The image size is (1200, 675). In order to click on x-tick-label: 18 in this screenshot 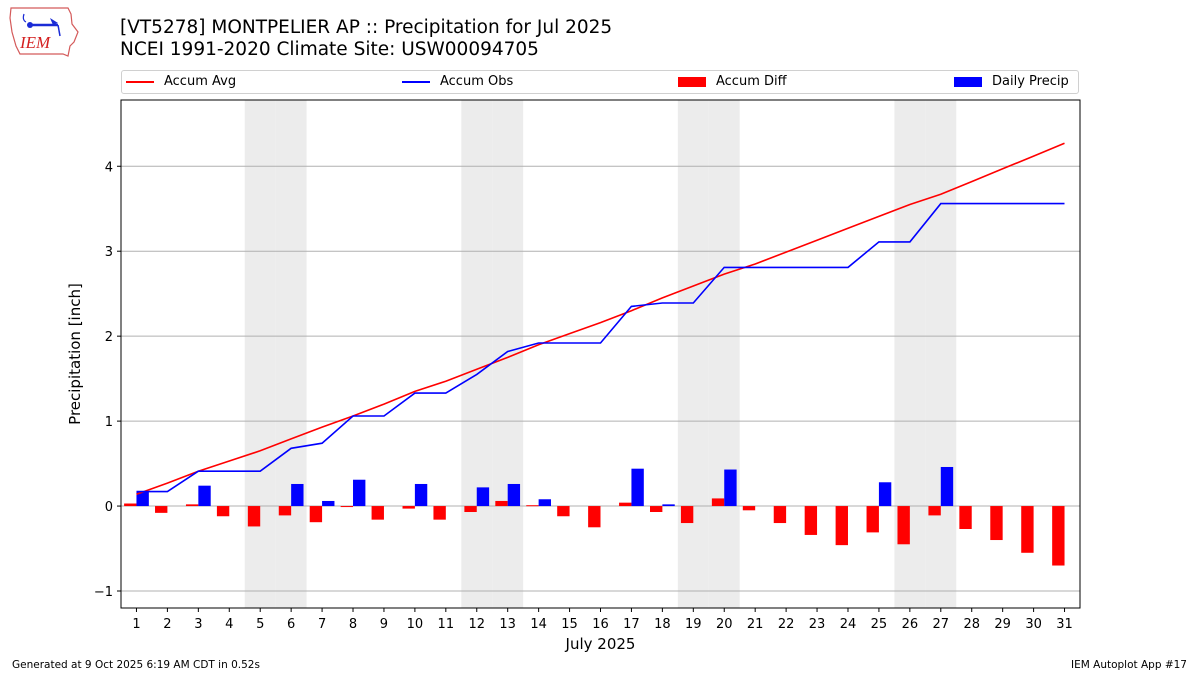, I will do `click(662, 624)`.